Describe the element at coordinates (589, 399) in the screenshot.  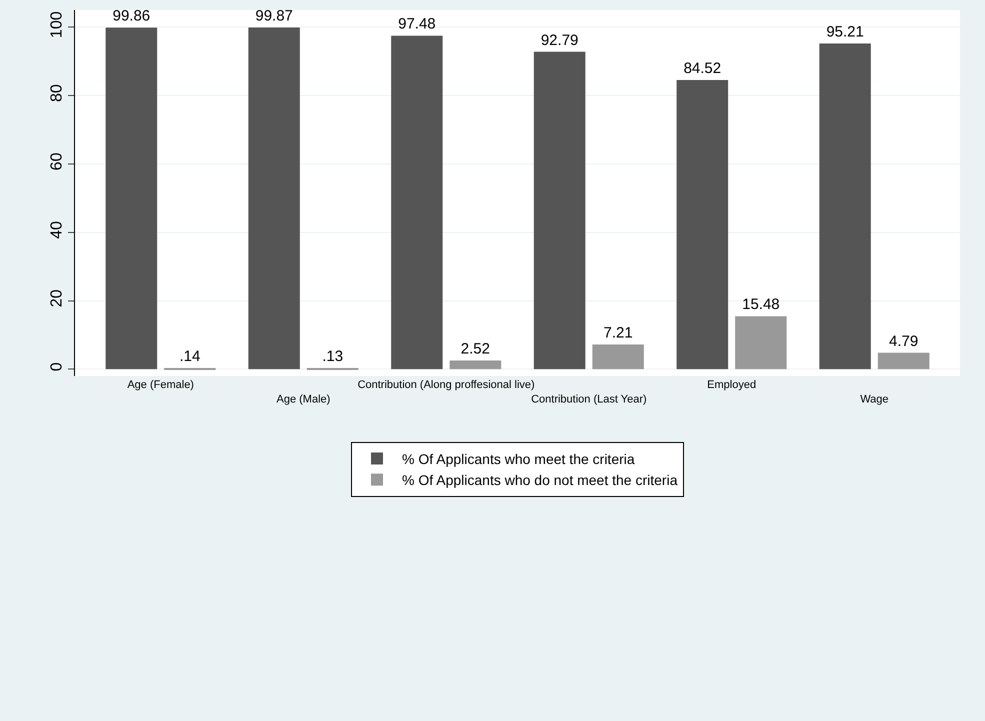
I see `x-tick-label: Contribution (Last Year)` at that location.